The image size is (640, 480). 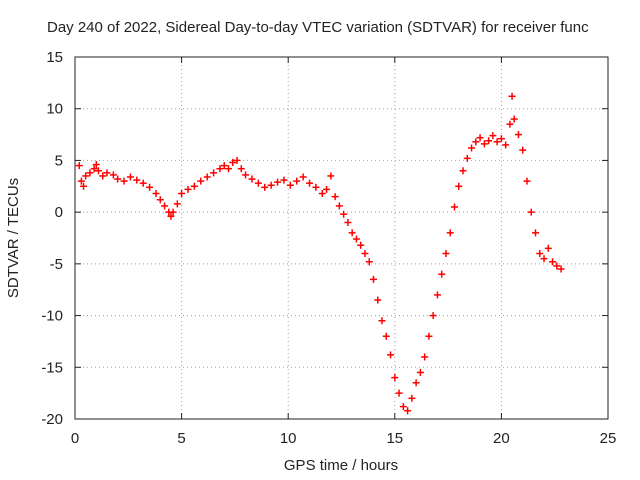 What do you see at coordinates (52, 316) in the screenshot?
I see `y-tick-label: -10` at bounding box center [52, 316].